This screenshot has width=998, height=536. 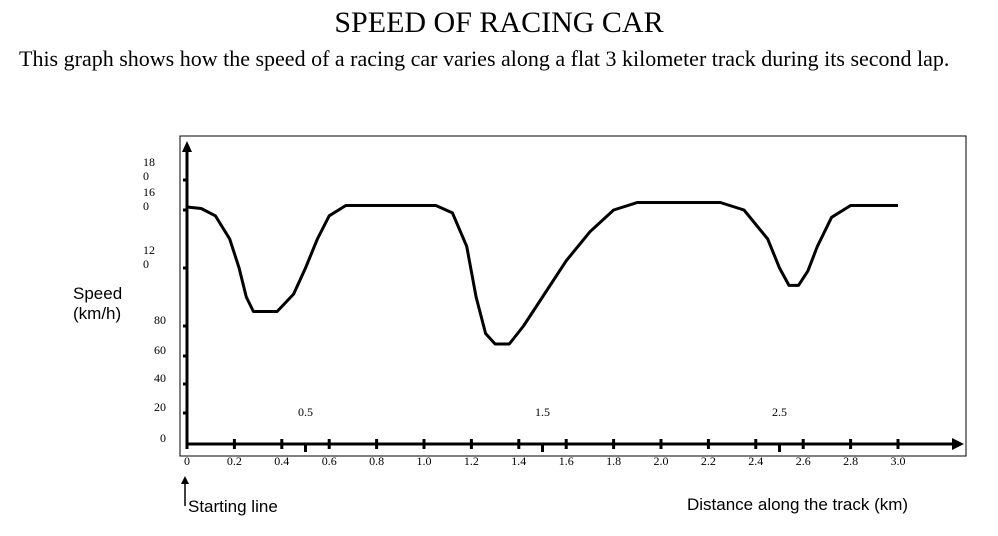 What do you see at coordinates (755, 461) in the screenshot?
I see `x-tick-label: 2.4` at bounding box center [755, 461].